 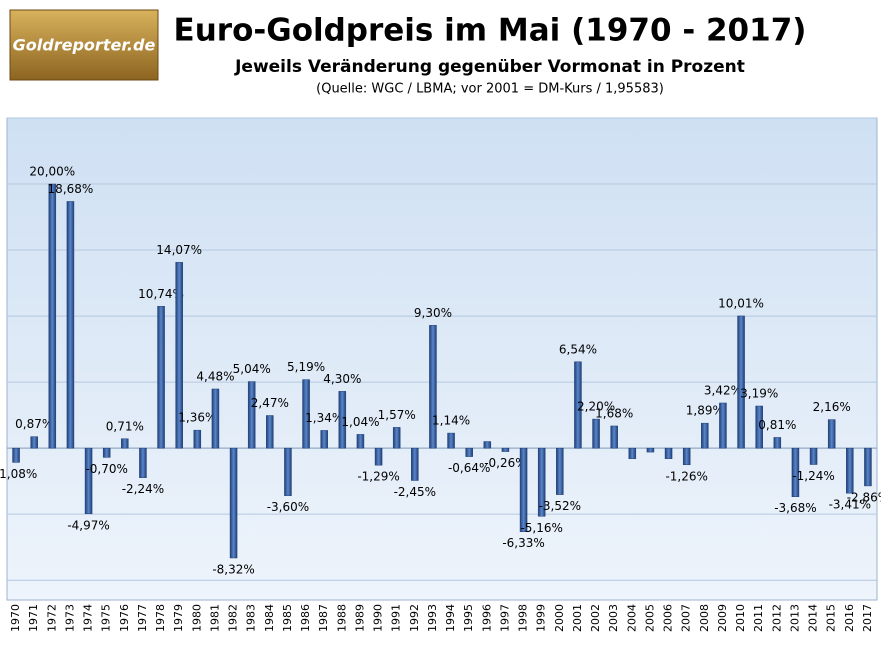 What do you see at coordinates (432, 618) in the screenshot?
I see `x-tick-label: 1993` at bounding box center [432, 618].